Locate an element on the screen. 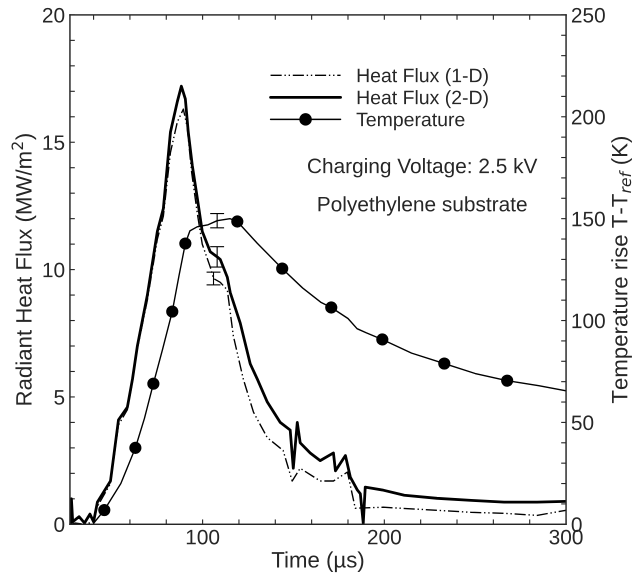 The width and height of the screenshot is (636, 573). y-tick-label: 15 is located at coordinates (54, 142).